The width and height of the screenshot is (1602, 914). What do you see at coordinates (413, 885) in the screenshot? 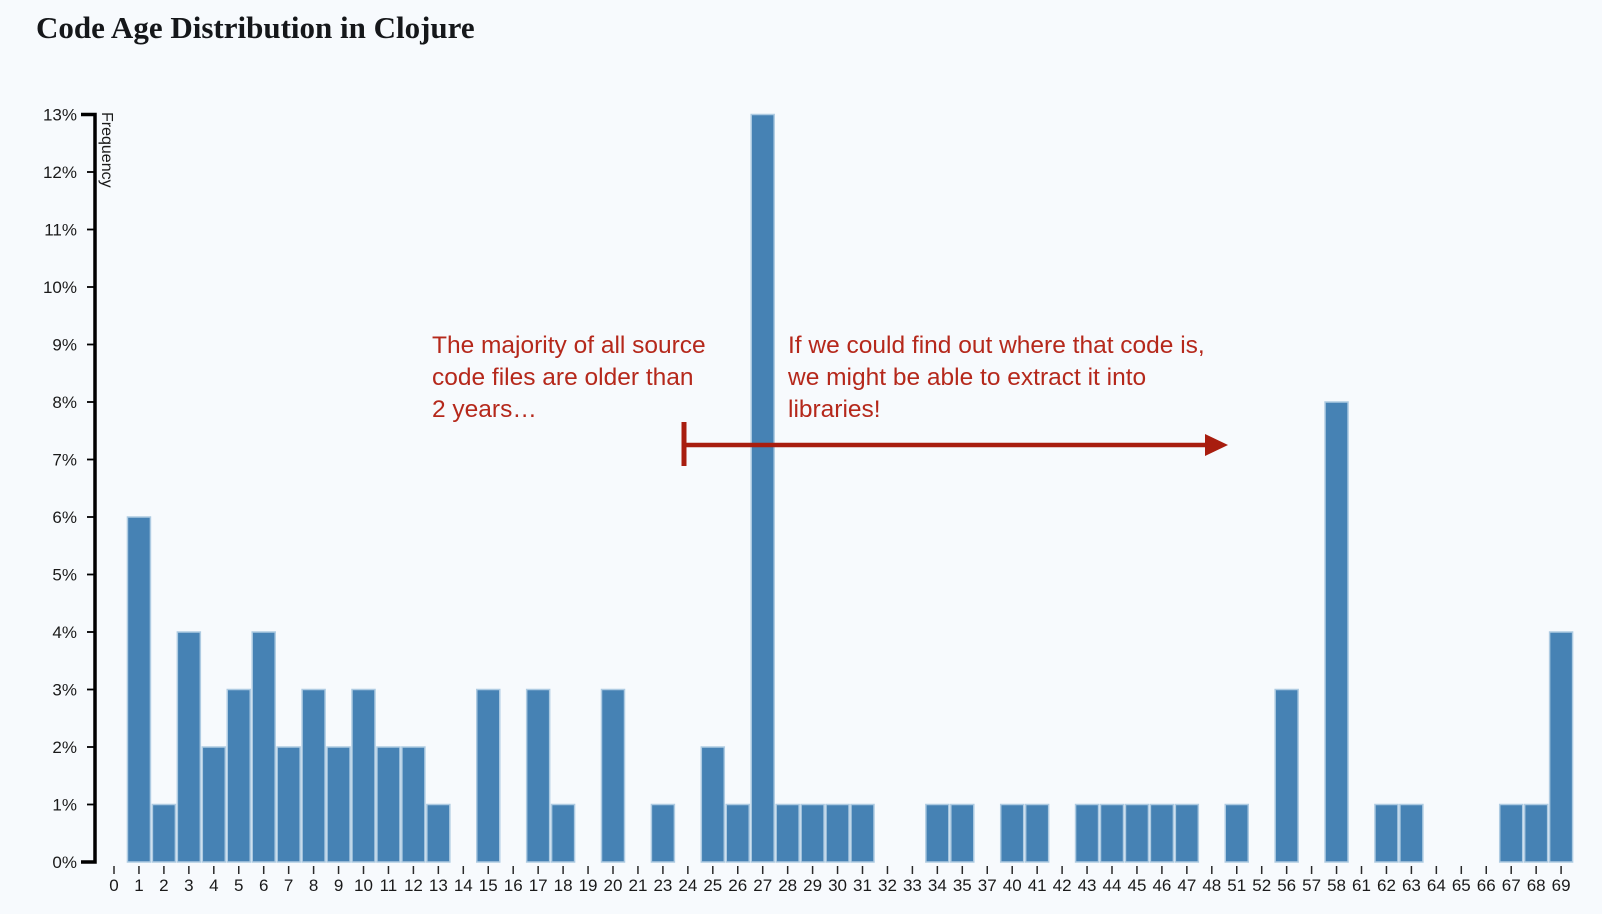
I see `x-tick-label: 12` at bounding box center [413, 885].